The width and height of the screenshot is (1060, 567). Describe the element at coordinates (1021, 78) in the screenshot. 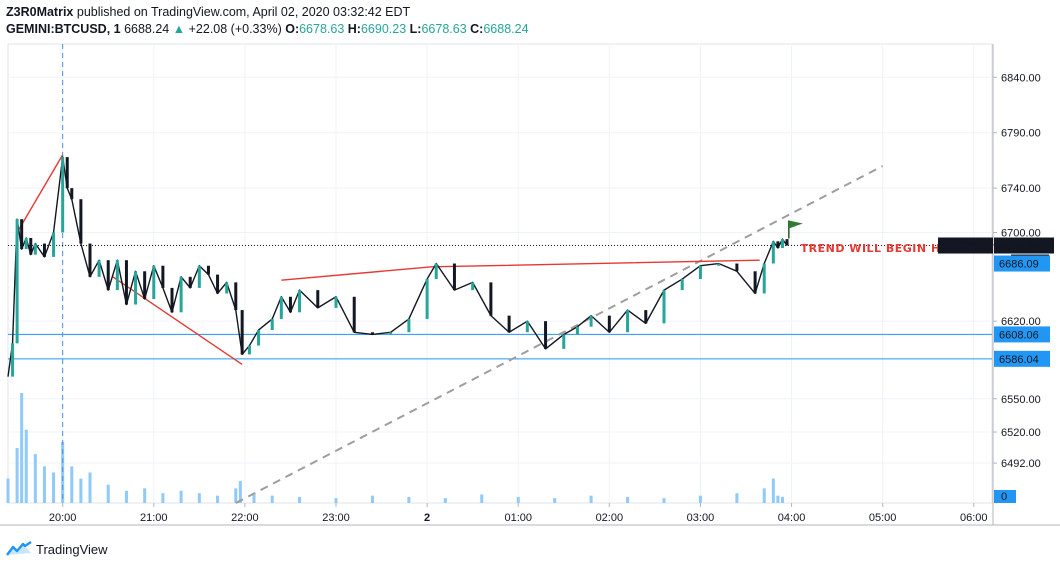

I see `y-tick-label: 6840.00` at that location.